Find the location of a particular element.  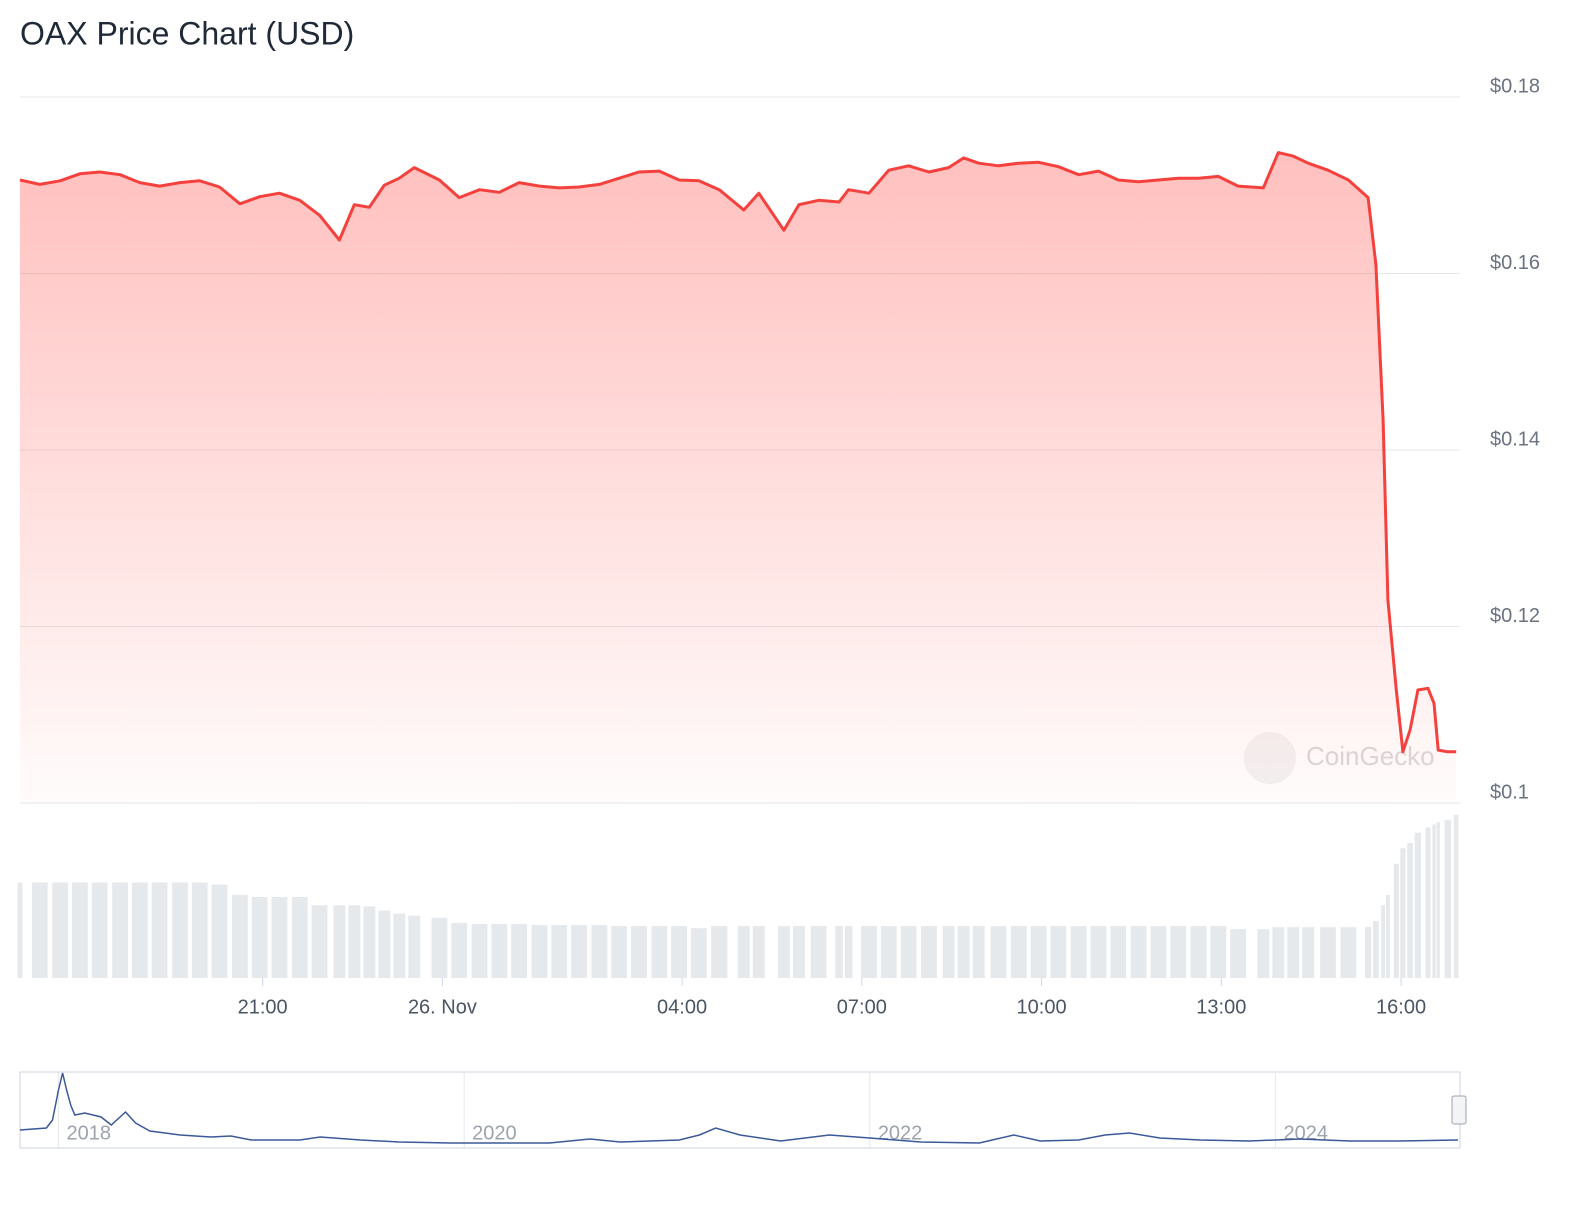

navigator-tick-label: 2020 is located at coordinates (494, 1133).